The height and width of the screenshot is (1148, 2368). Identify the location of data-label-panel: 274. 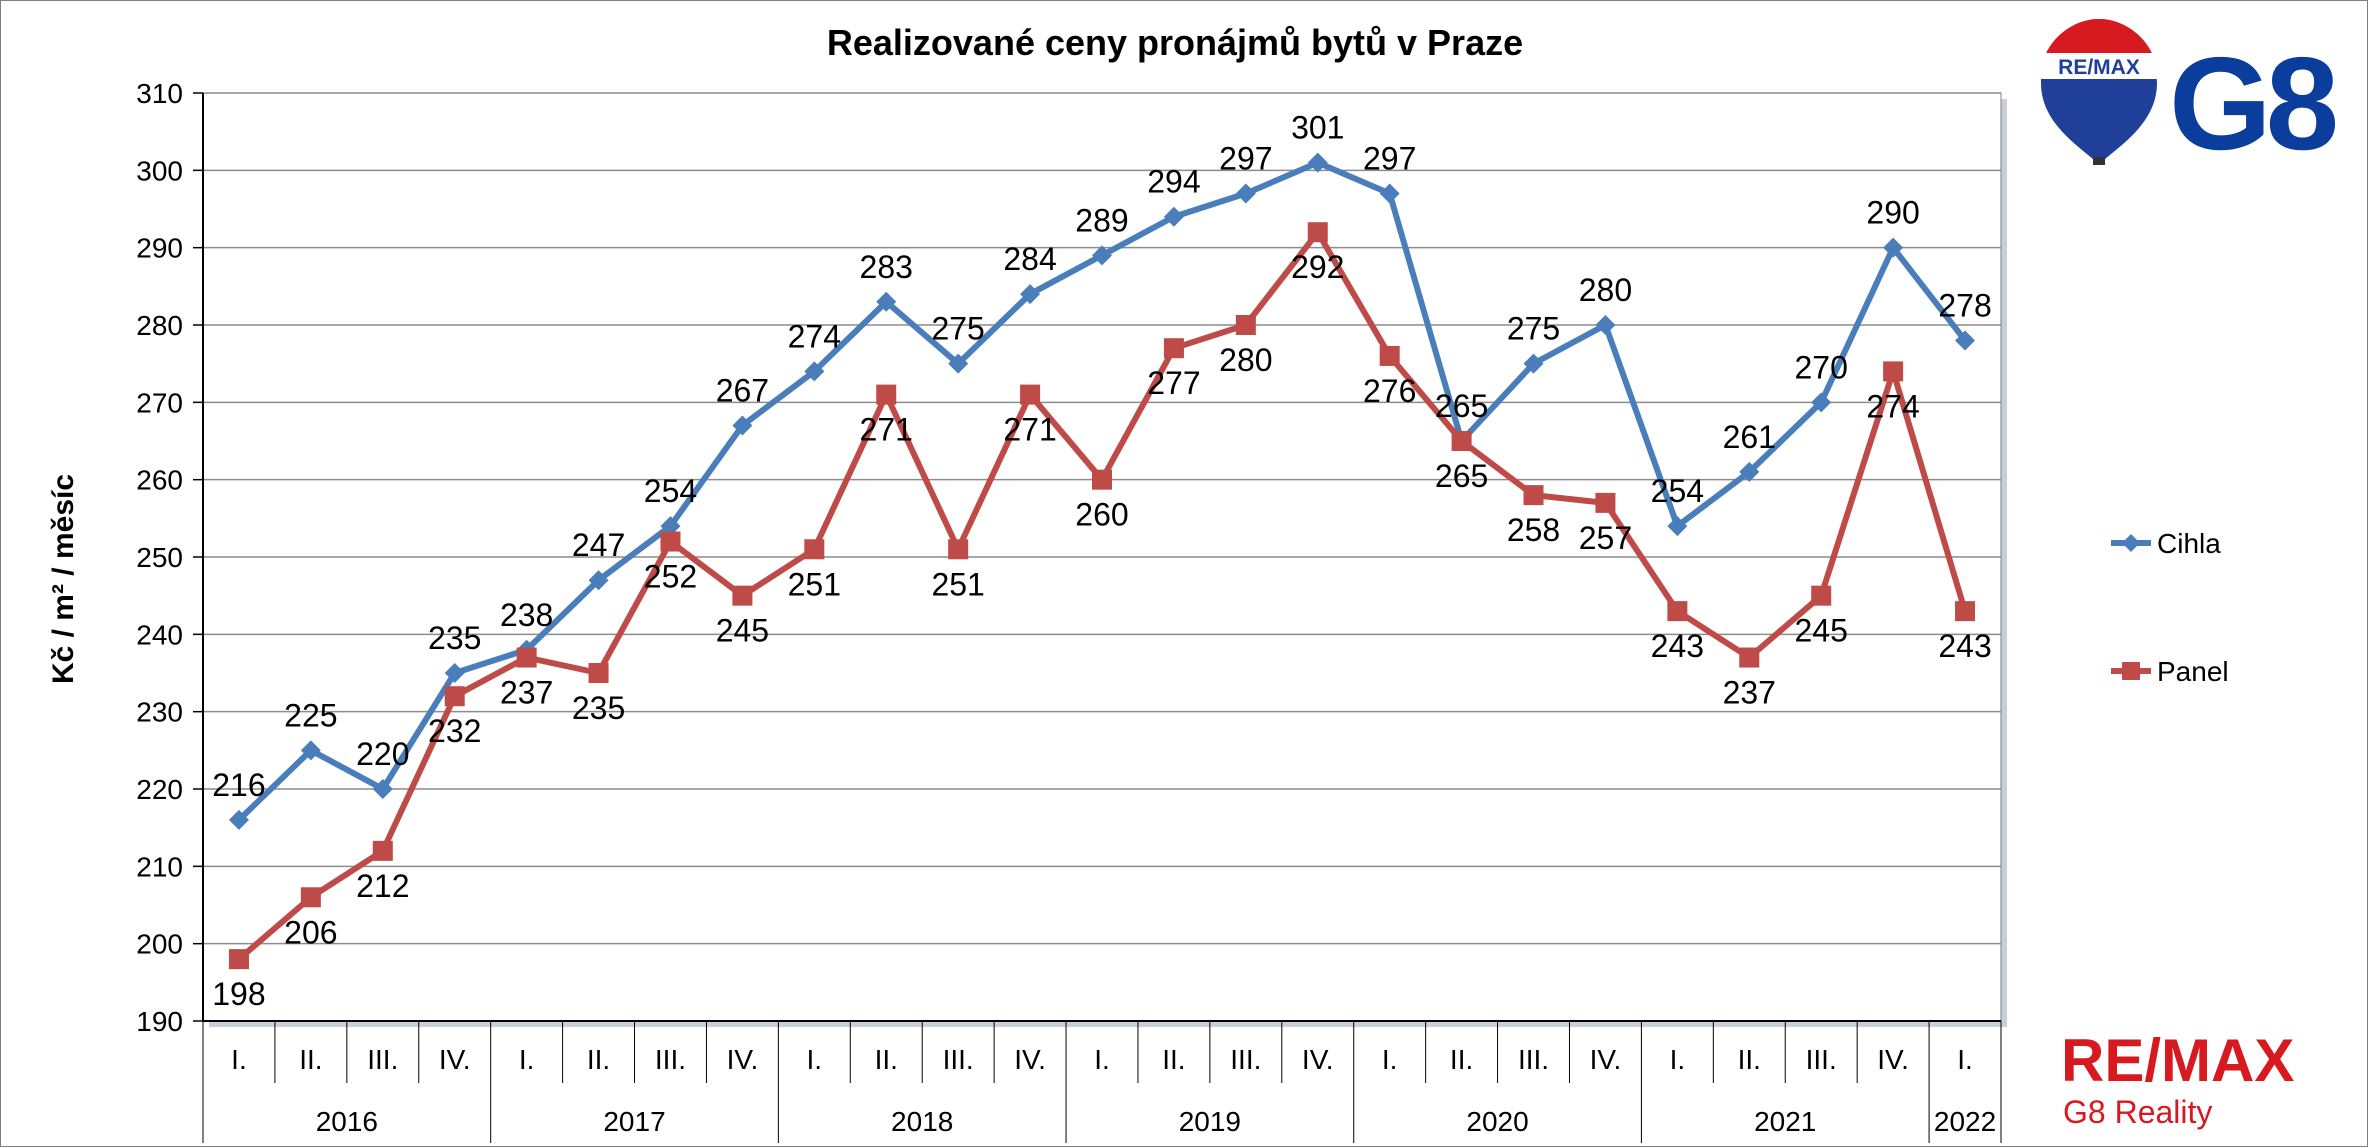
(1892, 406).